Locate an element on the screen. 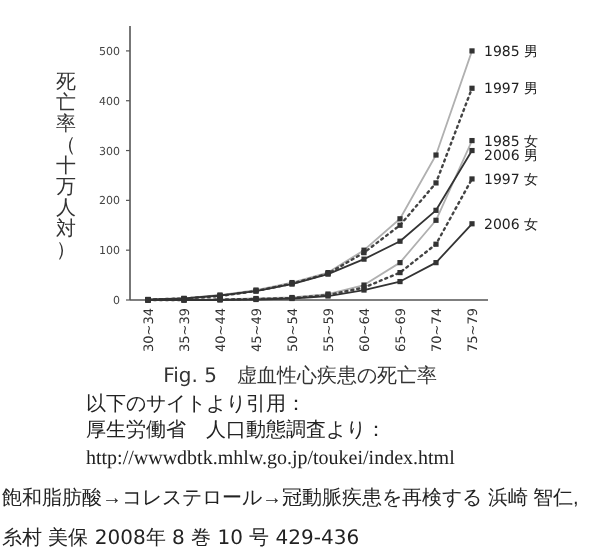 The image size is (600, 556). text: 糸村 美保 2008年 8 巻 10 号 429-436 is located at coordinates (181, 538).